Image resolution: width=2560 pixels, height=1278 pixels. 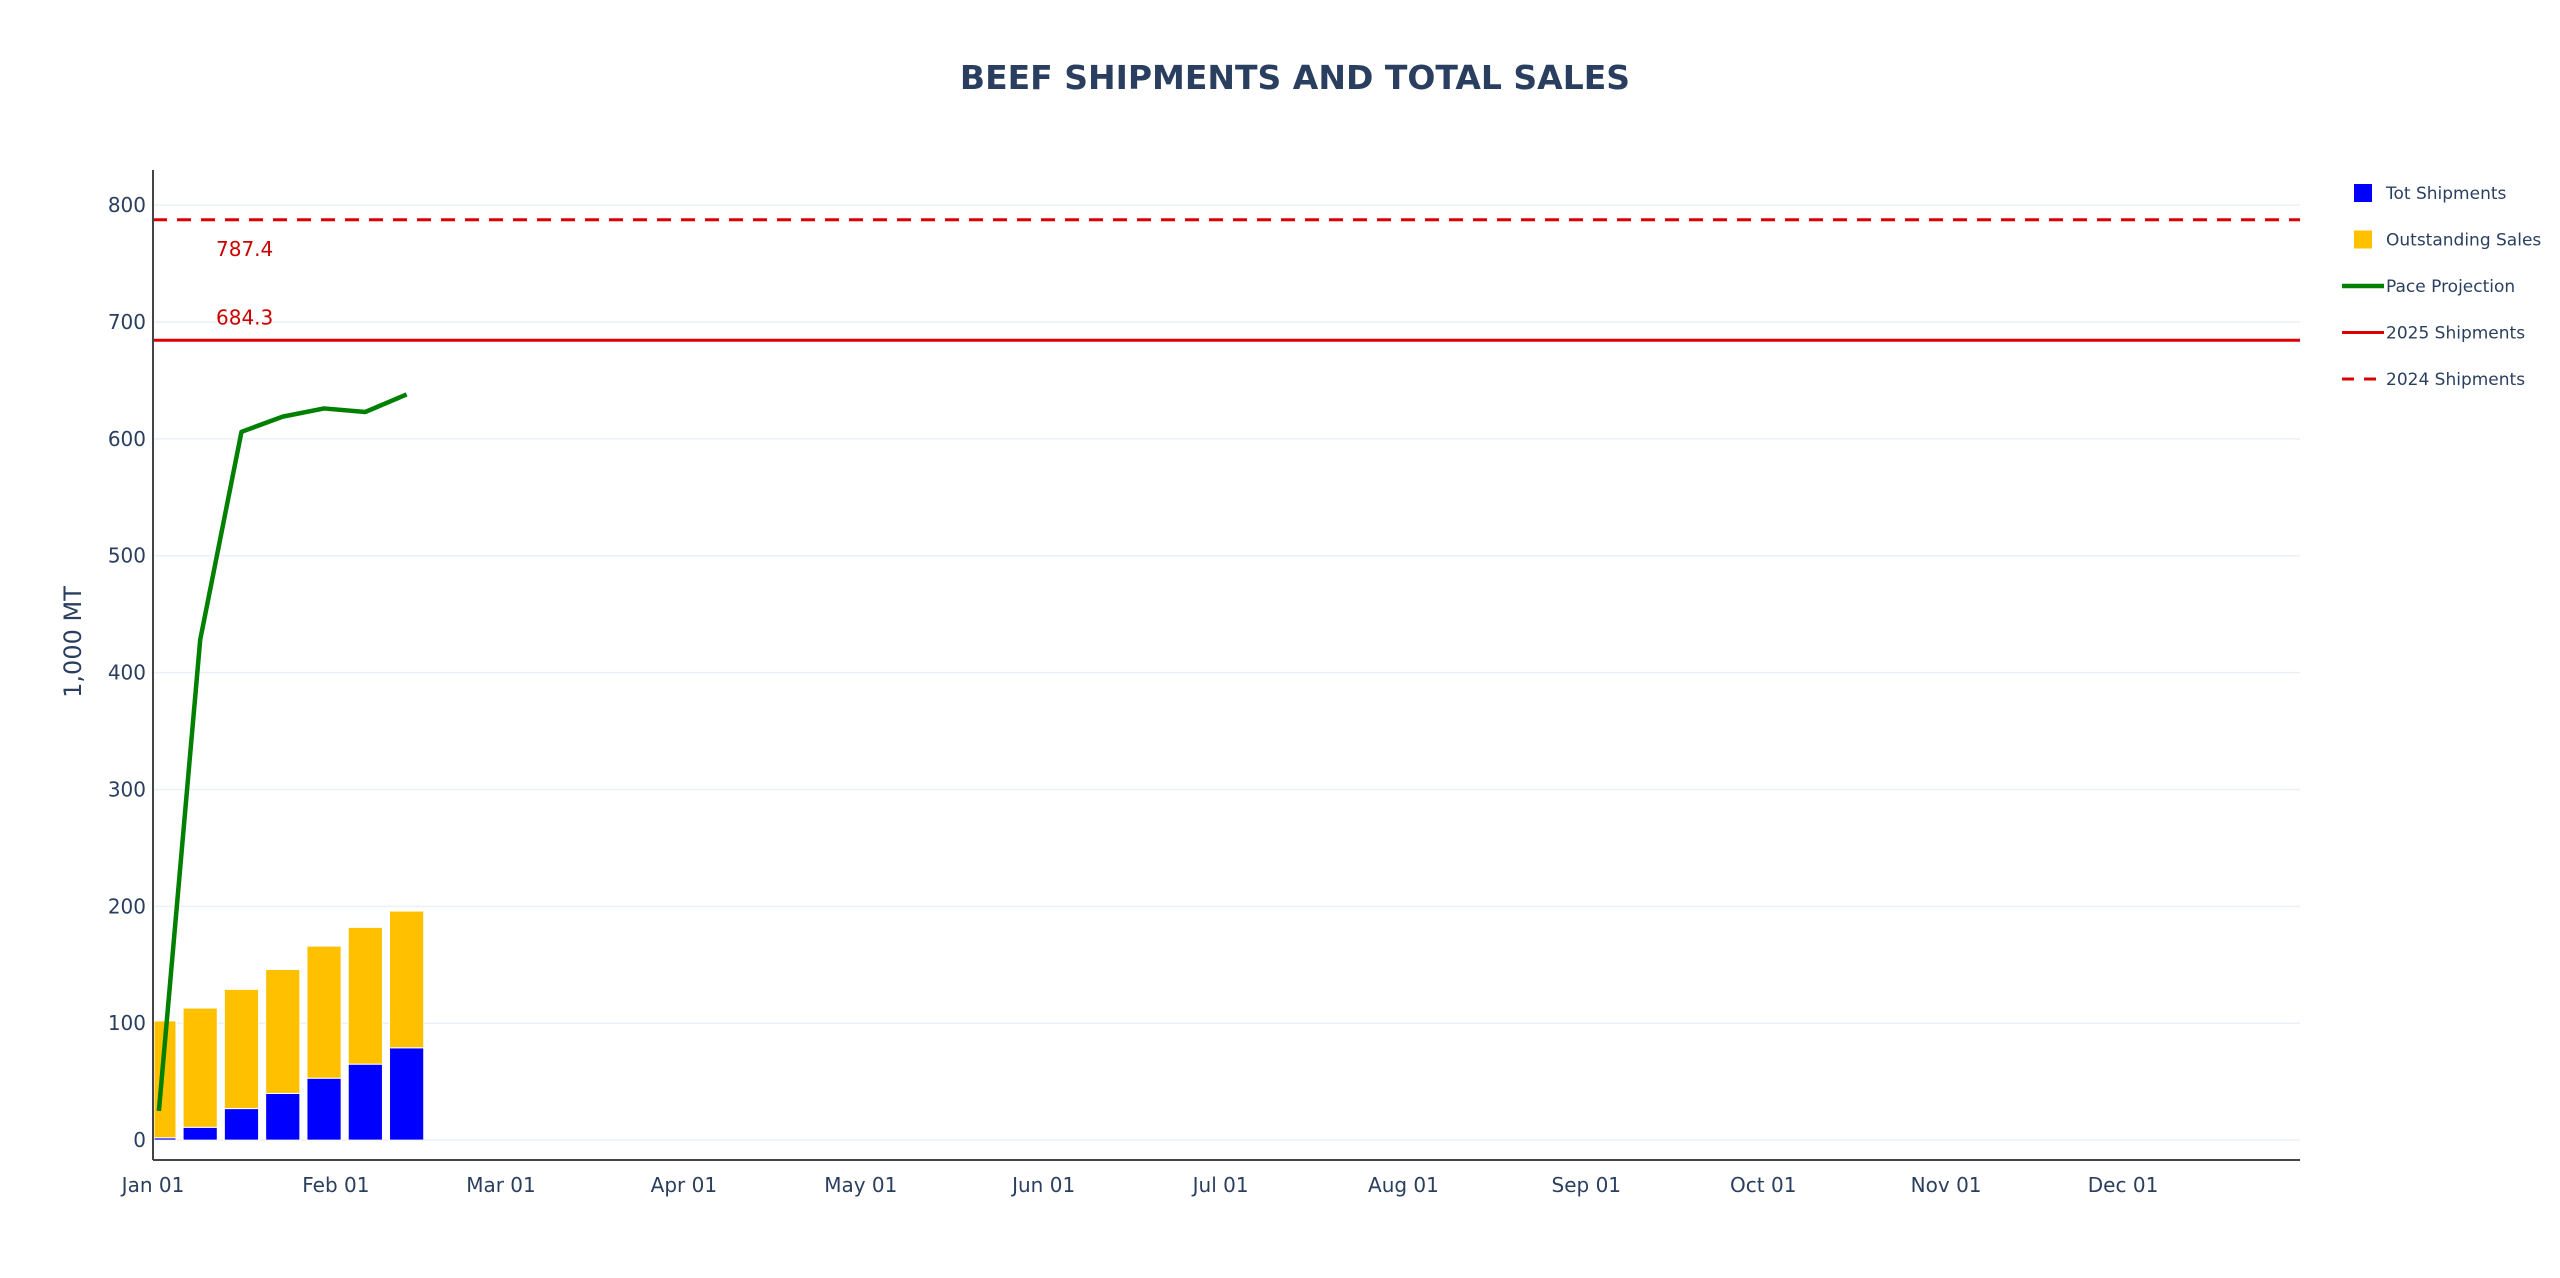 I want to click on x-tick-label: Jun 01, so click(x=1042, y=1185).